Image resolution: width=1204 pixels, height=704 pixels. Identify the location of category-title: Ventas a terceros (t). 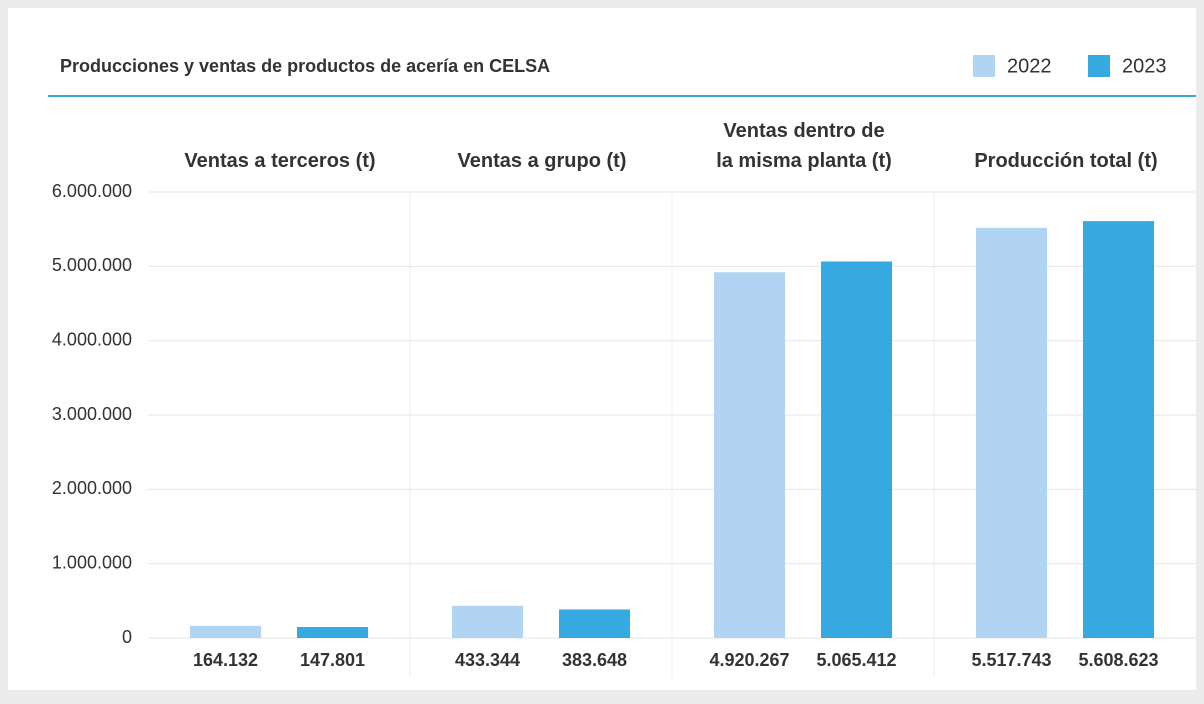
(280, 161).